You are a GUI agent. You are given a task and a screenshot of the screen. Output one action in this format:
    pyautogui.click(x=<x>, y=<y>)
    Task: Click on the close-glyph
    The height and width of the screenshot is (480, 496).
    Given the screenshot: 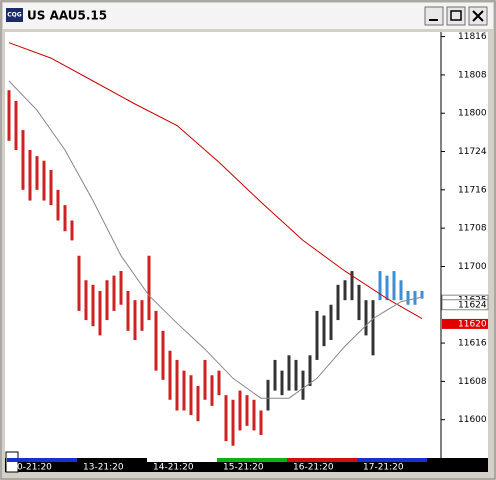 What is the action you would take?
    pyautogui.click(x=478, y=16)
    